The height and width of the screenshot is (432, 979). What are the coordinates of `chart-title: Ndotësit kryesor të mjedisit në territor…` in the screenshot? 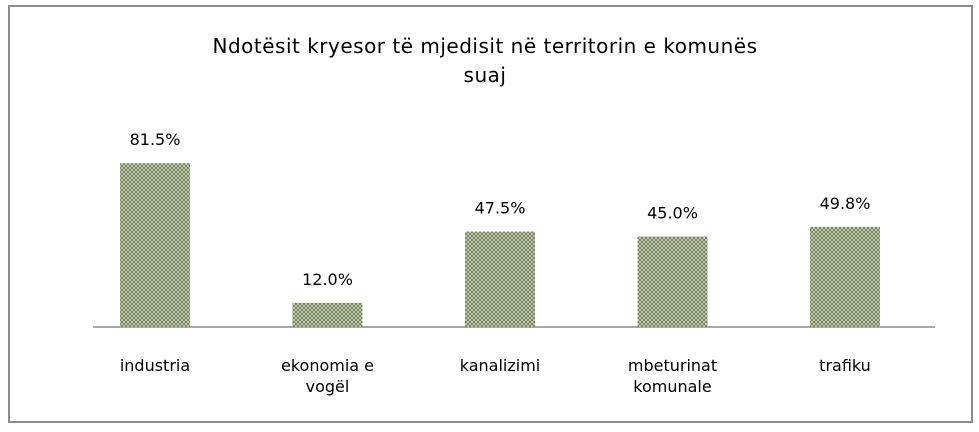 It's located at (485, 60).